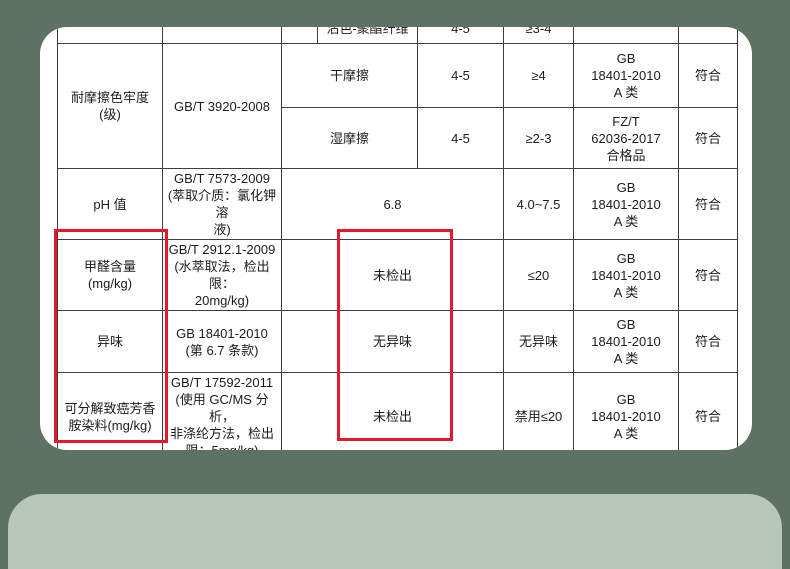 The width and height of the screenshot is (790, 569). I want to click on cell-method: GB/T 7573-2009 (萃取介质：氯化钾溶 液), so click(222, 204).